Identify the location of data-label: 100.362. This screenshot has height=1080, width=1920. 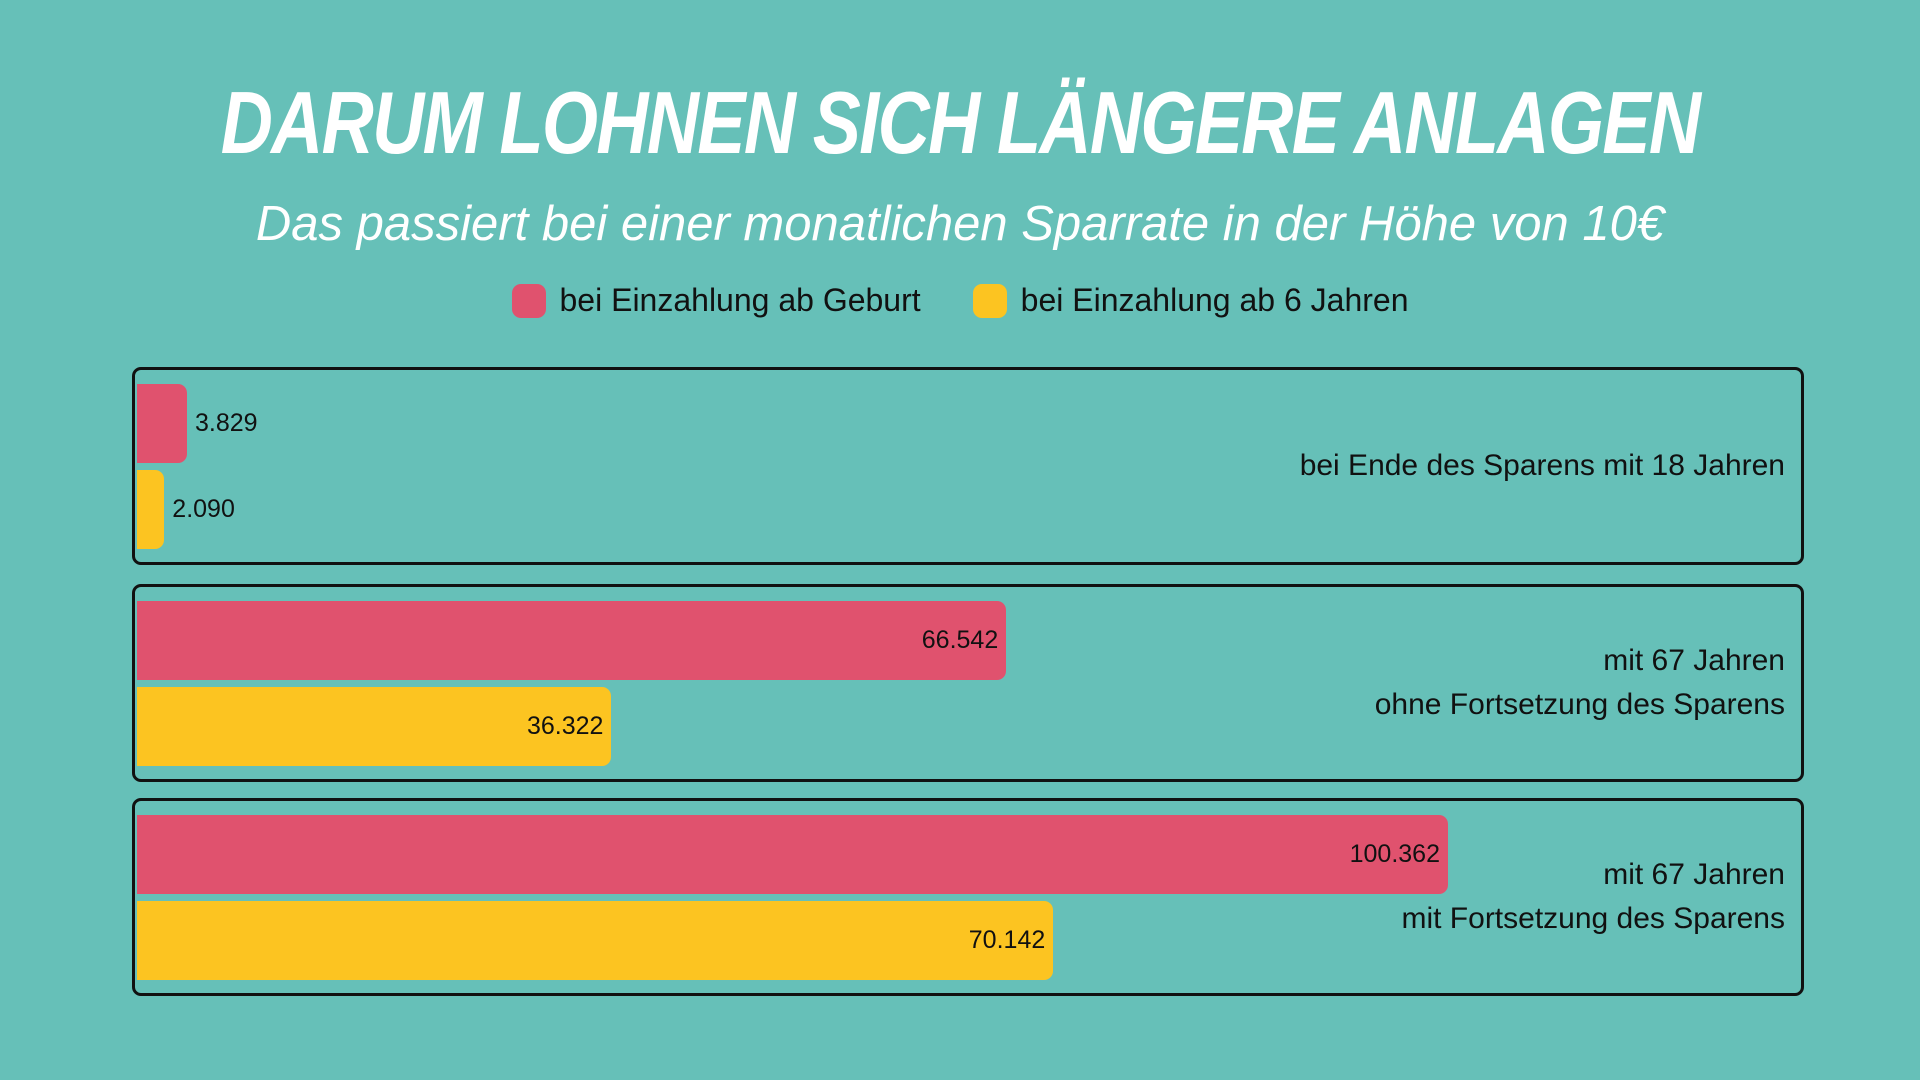
(1394, 854).